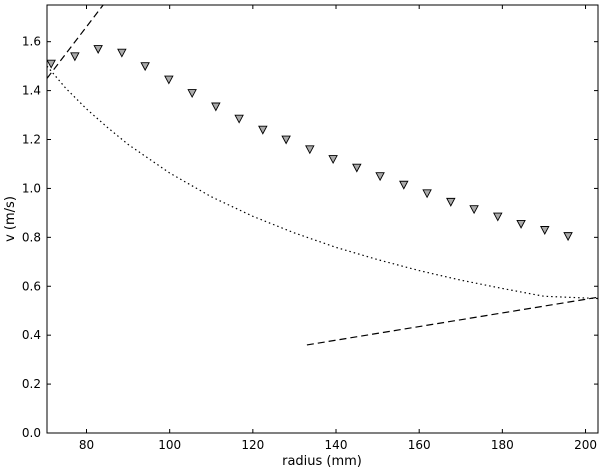  I want to click on y-tick-label: 0.2, so click(31, 384).